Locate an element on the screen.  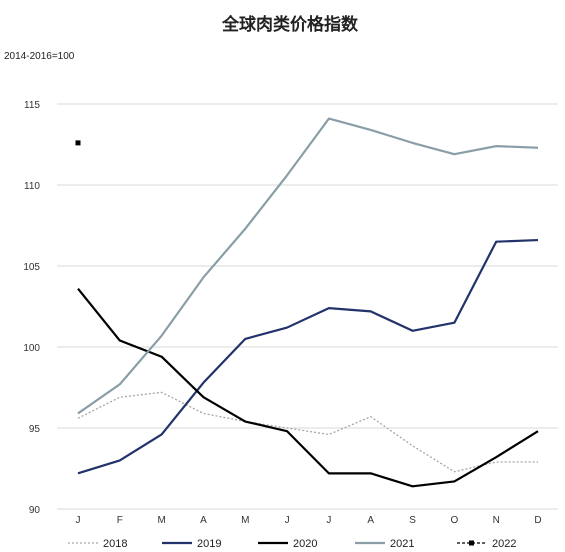
y-tick-label: 100 is located at coordinates (31, 348).